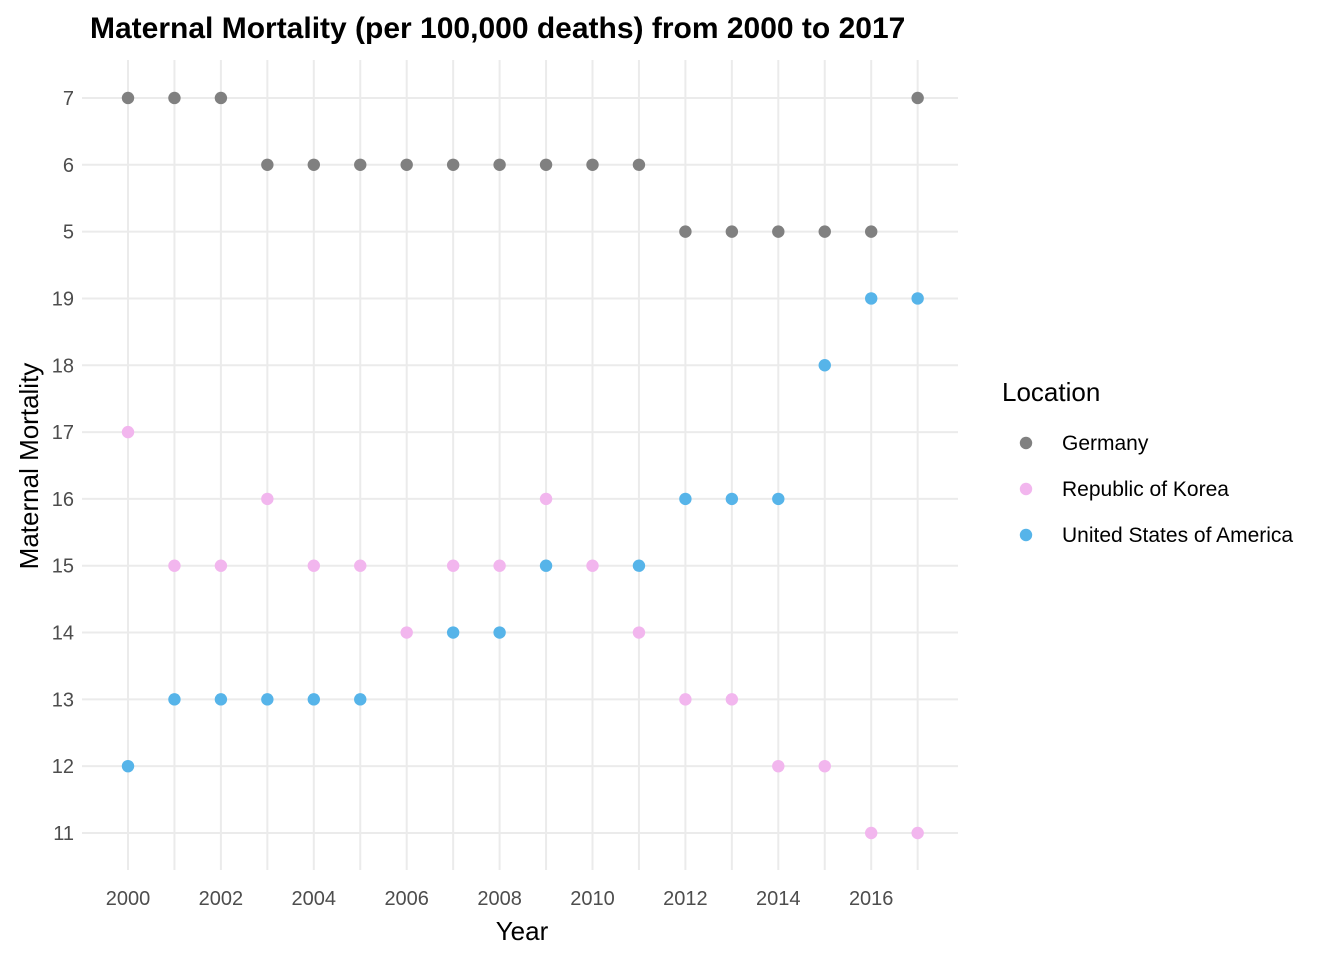 This screenshot has height=960, width=1344. Describe the element at coordinates (68, 166) in the screenshot. I see `y-tick-label: 6` at that location.